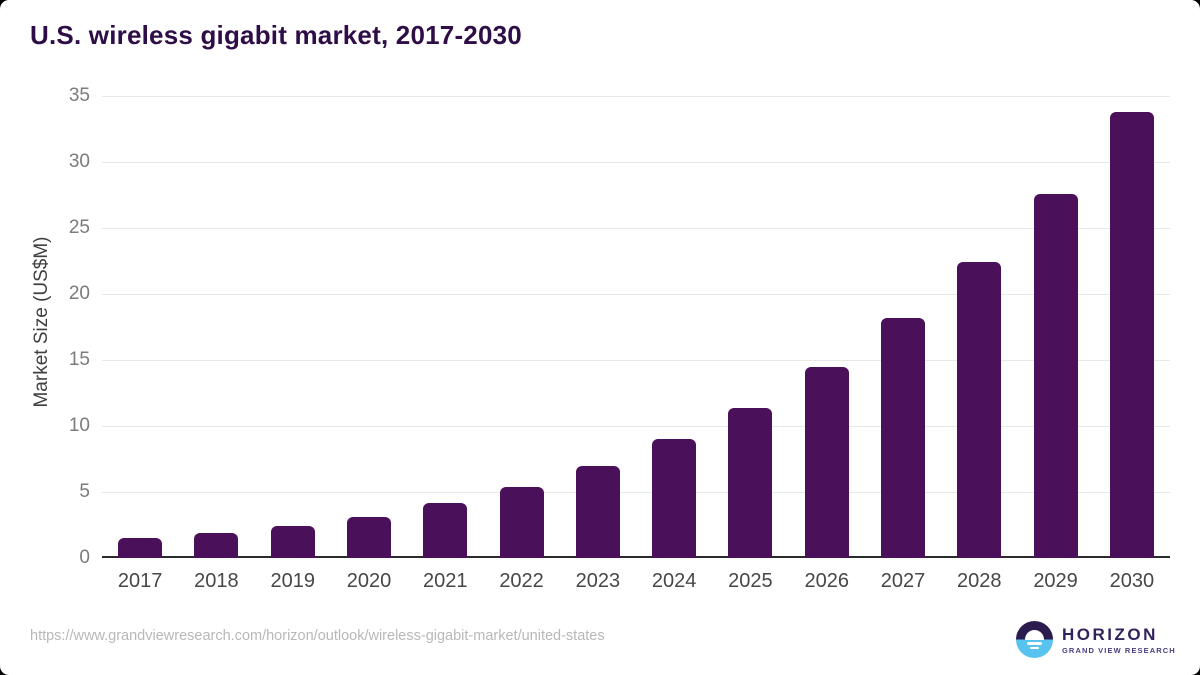 The height and width of the screenshot is (675, 1200). I want to click on x-tick-label-2023: 2023, so click(598, 581).